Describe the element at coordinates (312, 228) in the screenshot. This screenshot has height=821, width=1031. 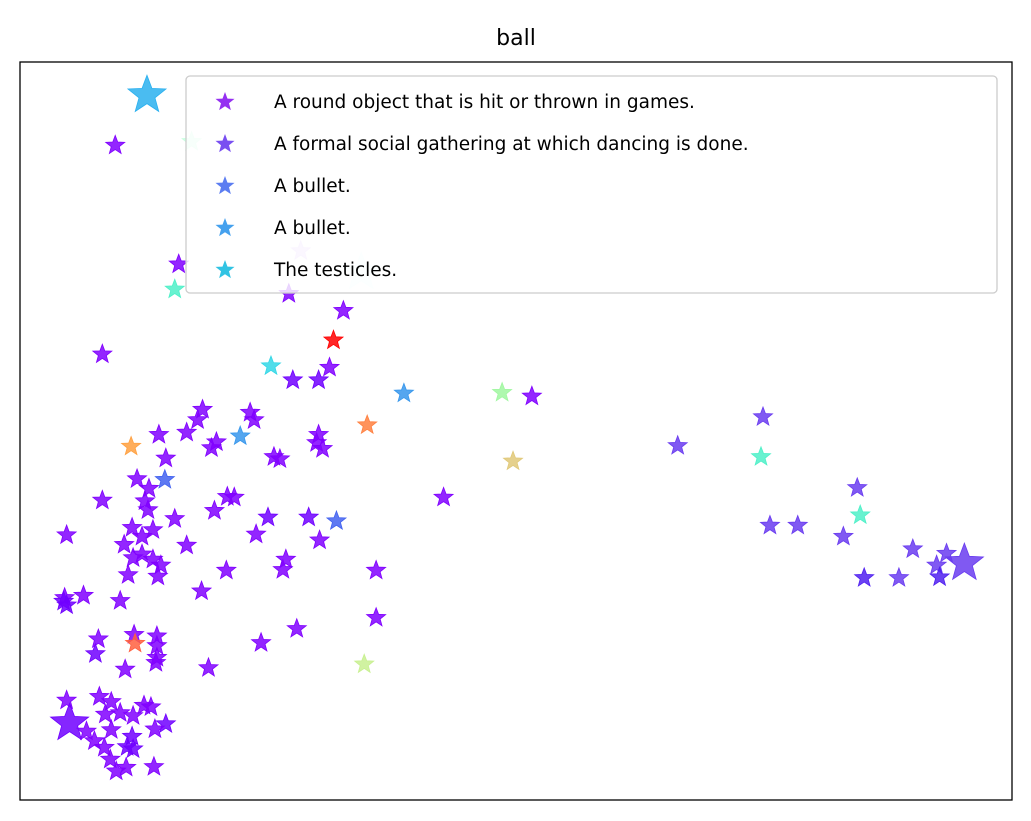
I see `legend-label: A bullet.` at that location.